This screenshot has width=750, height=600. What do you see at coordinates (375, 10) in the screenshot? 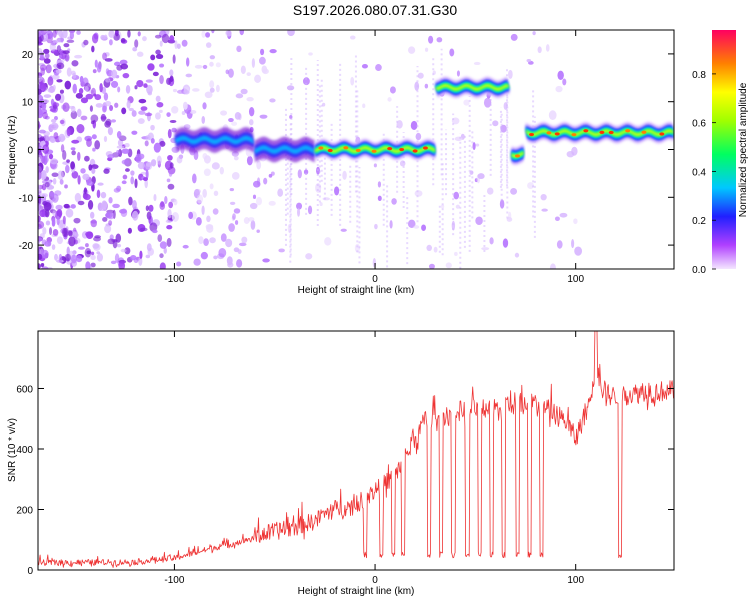
I see `chart-title: S197.2026.080.07.31.G30` at bounding box center [375, 10].